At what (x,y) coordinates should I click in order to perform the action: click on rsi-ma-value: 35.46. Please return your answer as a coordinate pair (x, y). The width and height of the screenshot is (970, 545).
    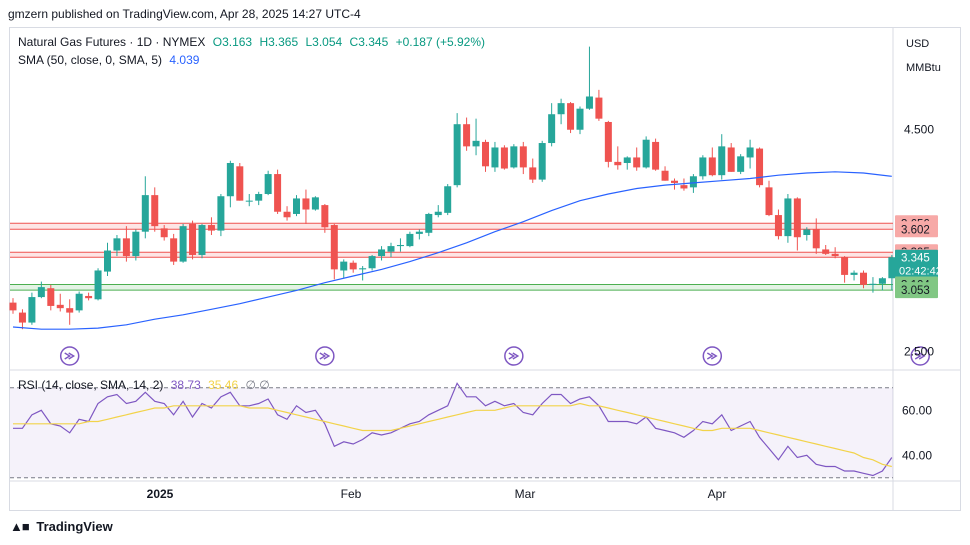
    Looking at the image, I should click on (223, 385).